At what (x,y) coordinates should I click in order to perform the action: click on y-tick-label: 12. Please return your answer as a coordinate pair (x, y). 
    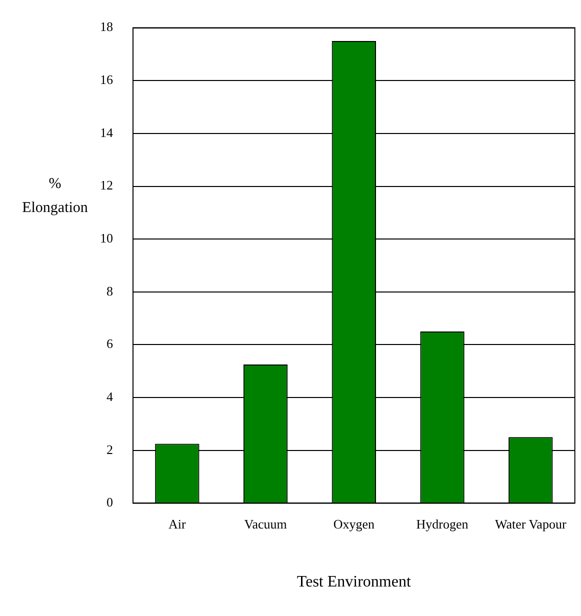
    Looking at the image, I should click on (106, 185).